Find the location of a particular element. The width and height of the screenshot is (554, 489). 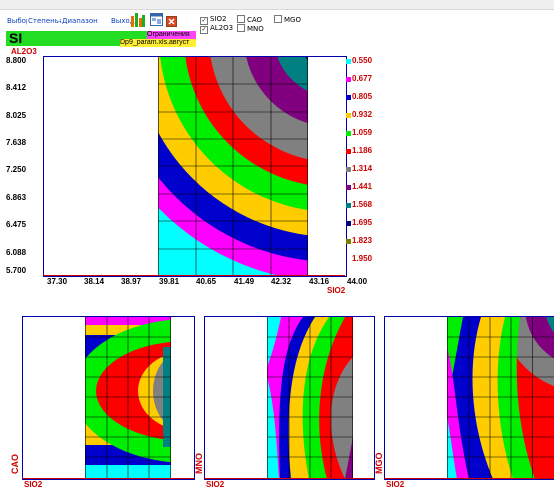

x-tick: 38.97 is located at coordinates (131, 281).